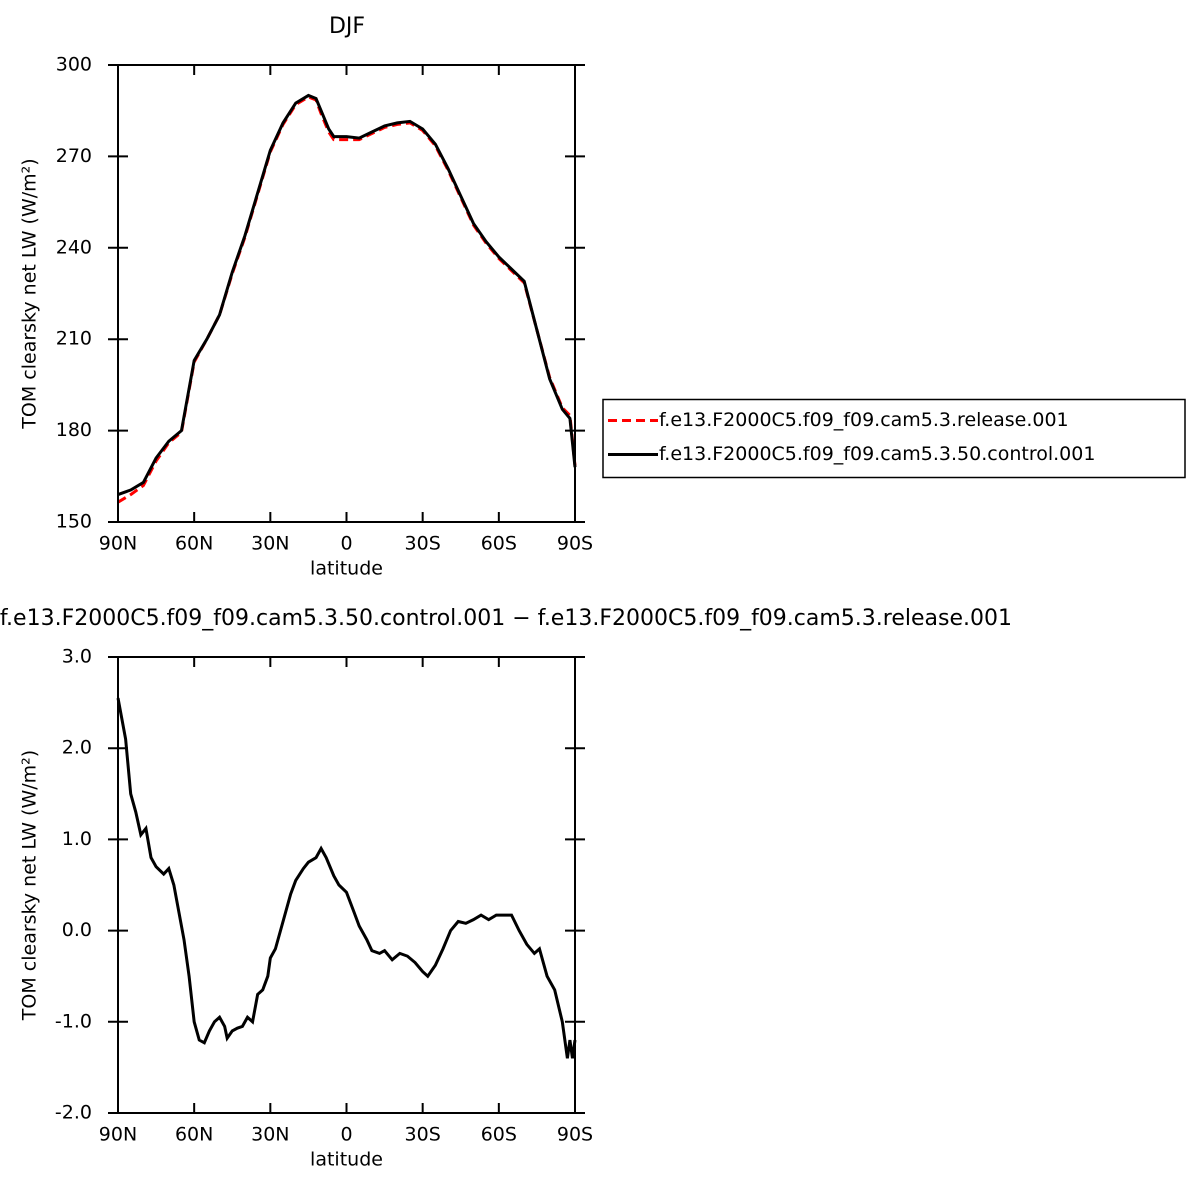 Image resolution: width=1202 pixels, height=1202 pixels. Describe the element at coordinates (73, 1113) in the screenshot. I see `y-tick-label: -2.0` at that location.